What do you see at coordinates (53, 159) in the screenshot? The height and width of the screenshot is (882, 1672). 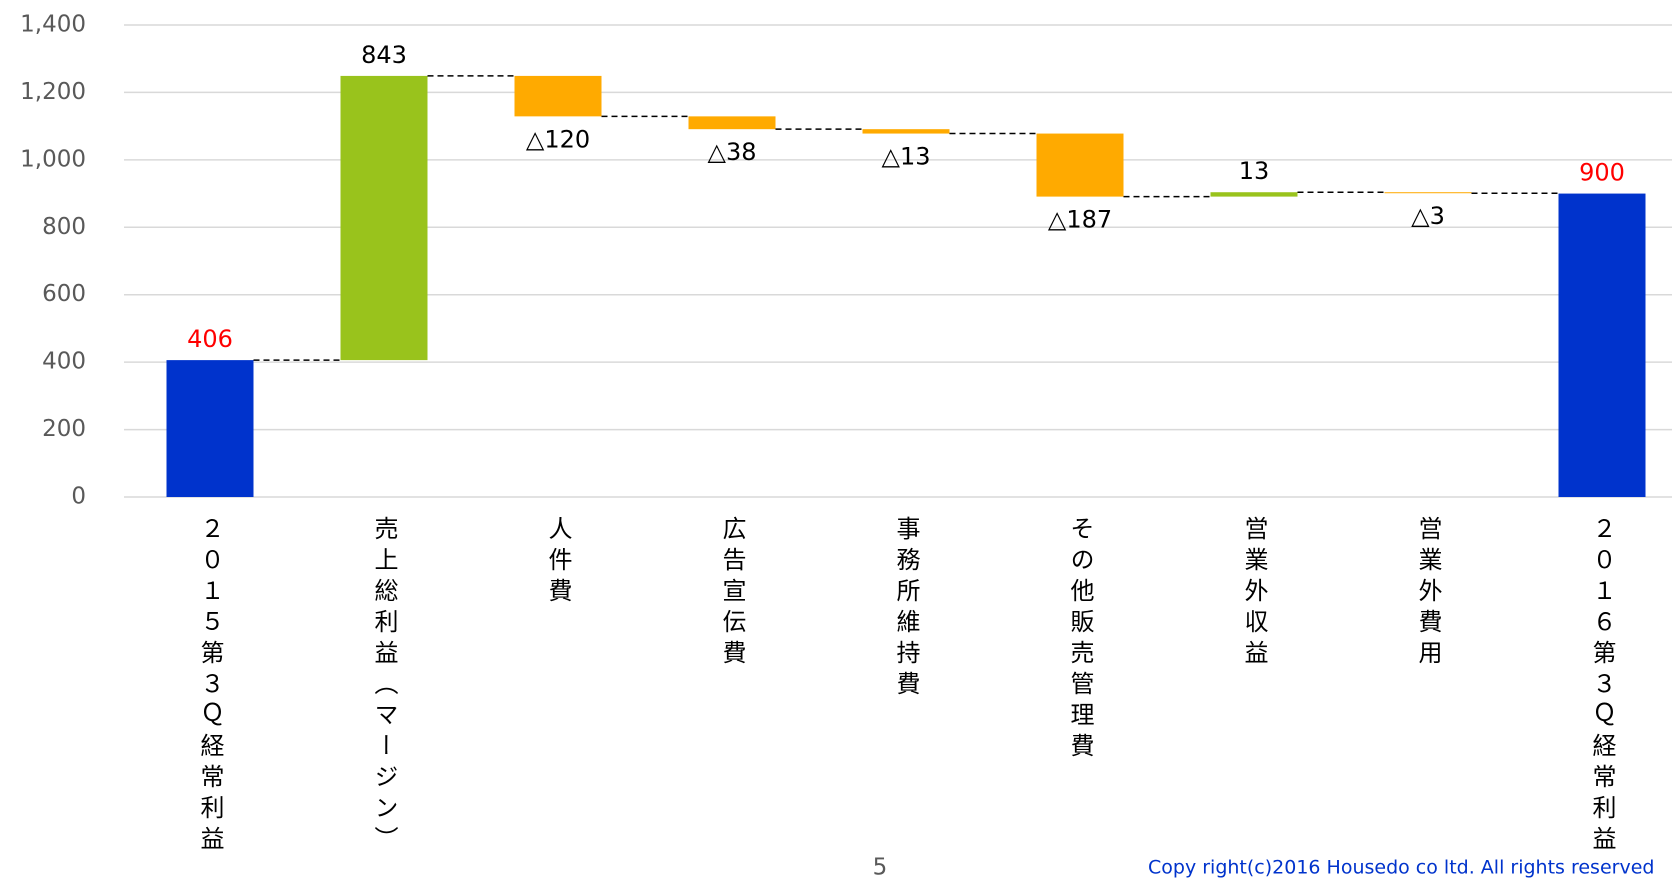 I see `y-tick-label: 1,000` at bounding box center [53, 159].